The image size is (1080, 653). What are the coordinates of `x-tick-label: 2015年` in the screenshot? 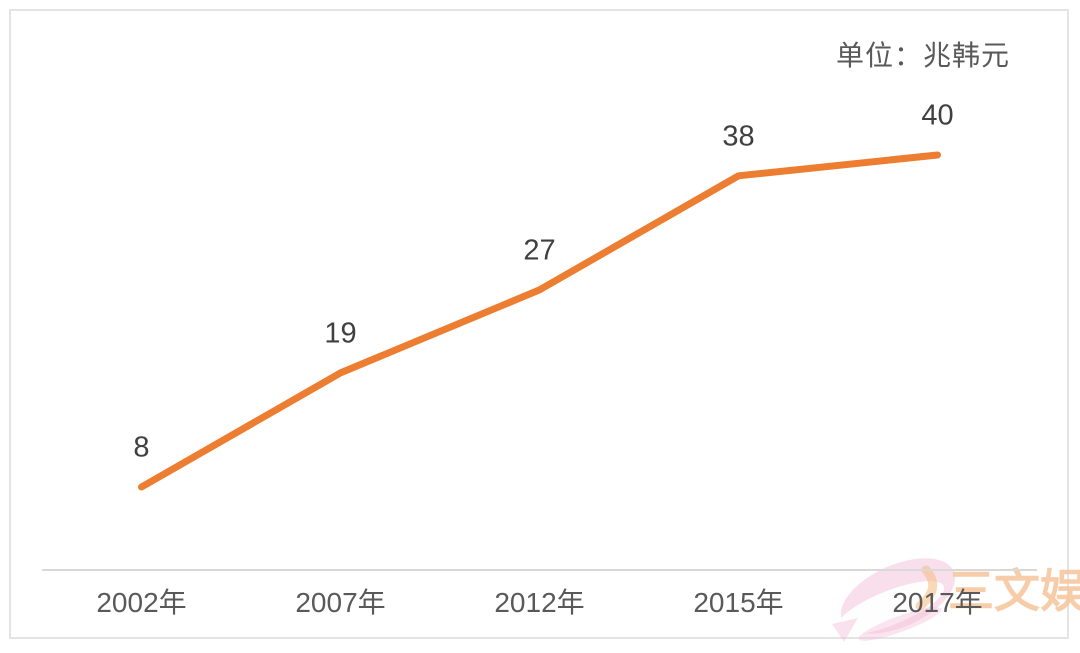 It's located at (738, 602).